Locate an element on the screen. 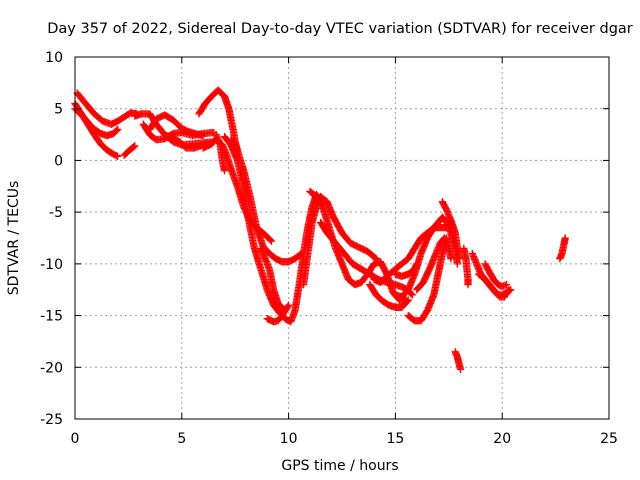 The width and height of the screenshot is (640, 480). series-sat-d is located at coordinates (129, 150).